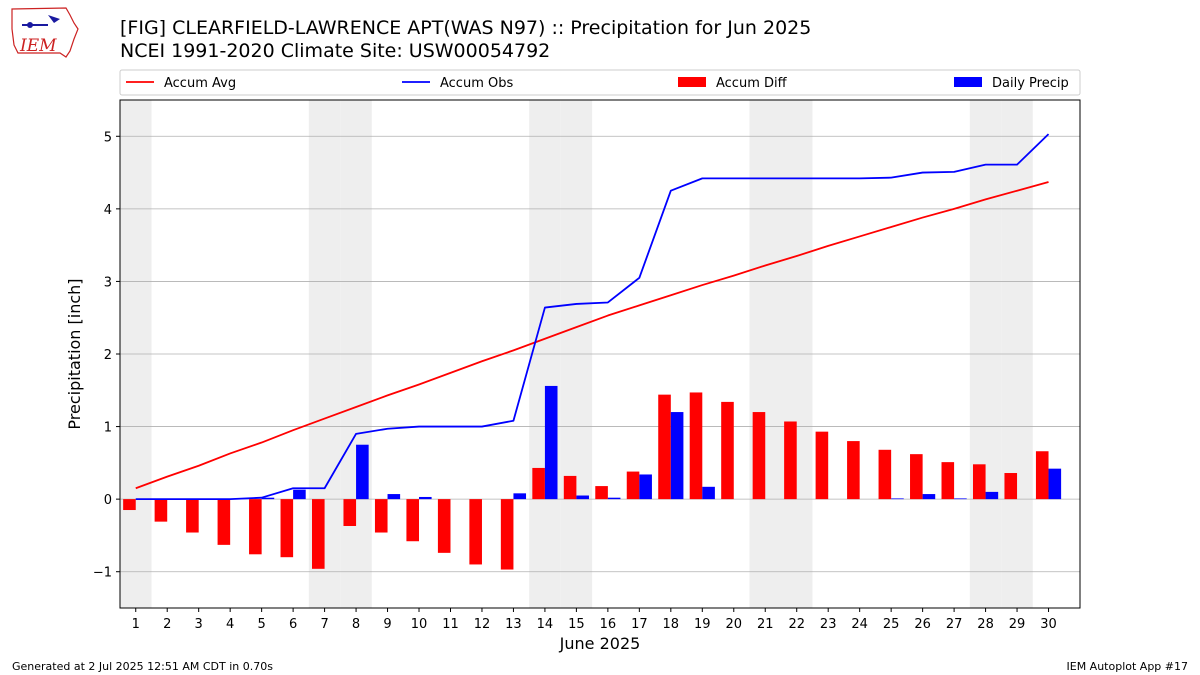  What do you see at coordinates (38, 46) in the screenshot?
I see `logo-text: IEM` at bounding box center [38, 46].